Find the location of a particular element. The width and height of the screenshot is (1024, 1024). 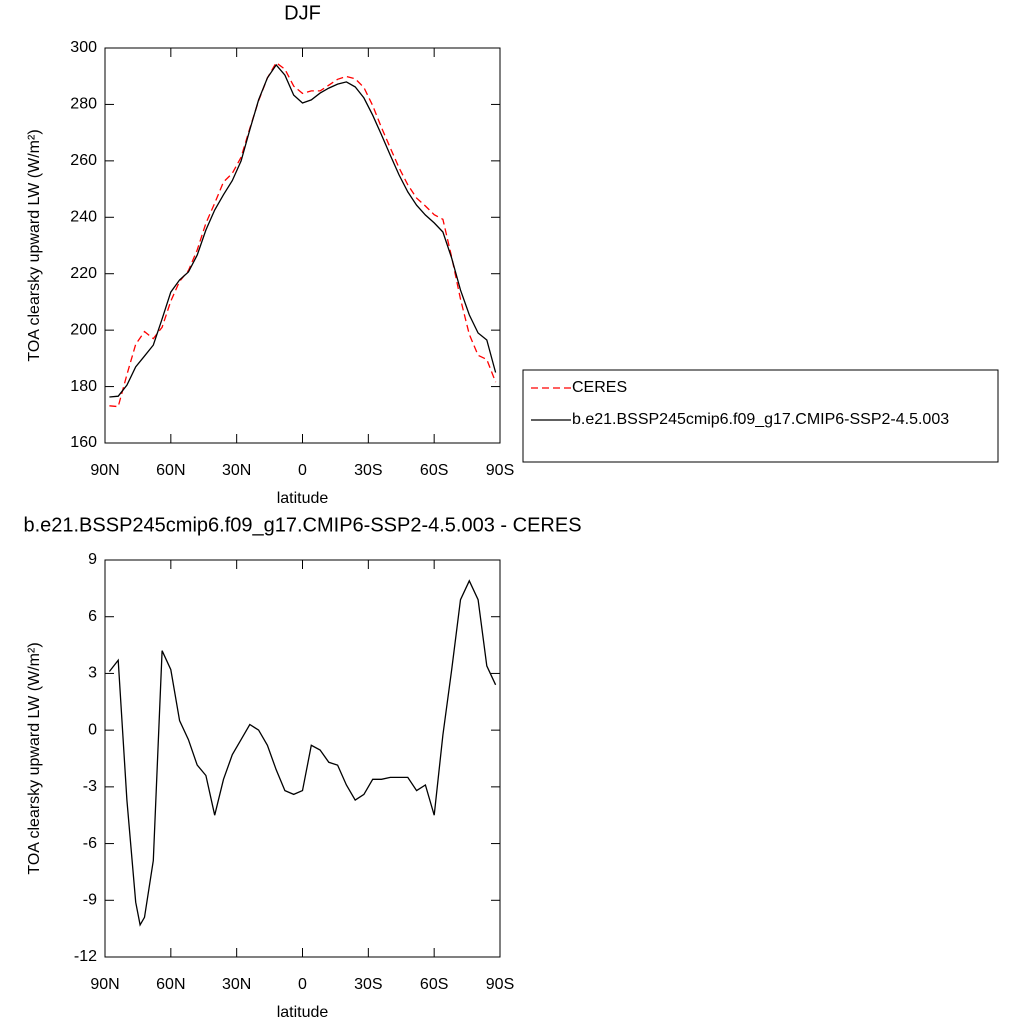

y-tick-label: 160 is located at coordinates (83, 442).